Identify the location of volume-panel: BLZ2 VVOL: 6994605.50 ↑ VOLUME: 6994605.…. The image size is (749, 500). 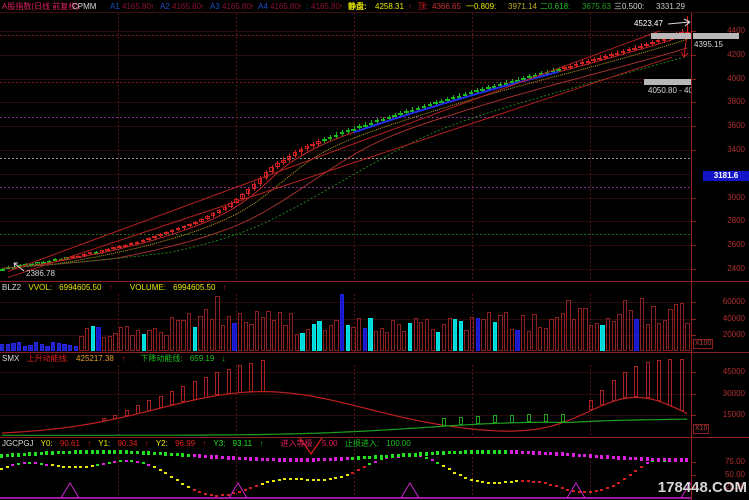
(374, 316).